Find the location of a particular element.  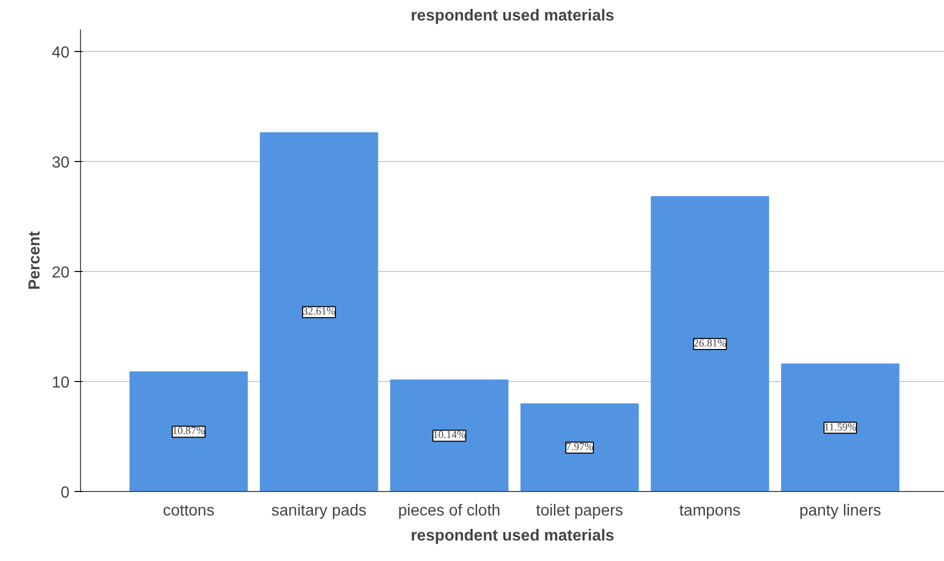

y-tick-label: 10 is located at coordinates (61, 383).